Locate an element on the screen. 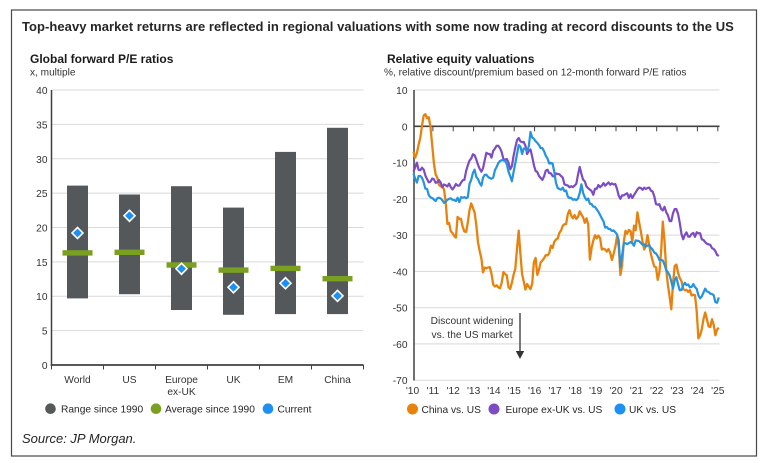 The width and height of the screenshot is (770, 463). svg-text: Range since 1990 is located at coordinates (102, 410).